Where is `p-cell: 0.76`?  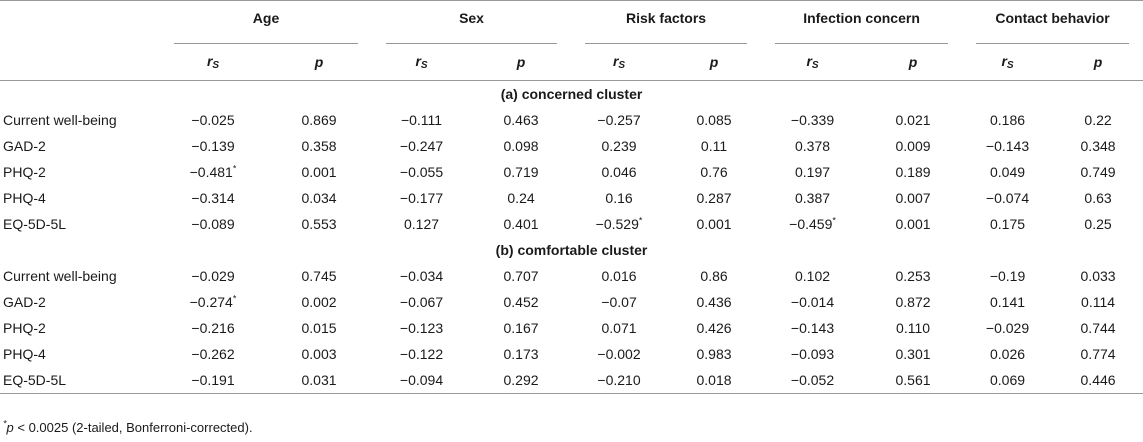 p-cell: 0.76 is located at coordinates (714, 172).